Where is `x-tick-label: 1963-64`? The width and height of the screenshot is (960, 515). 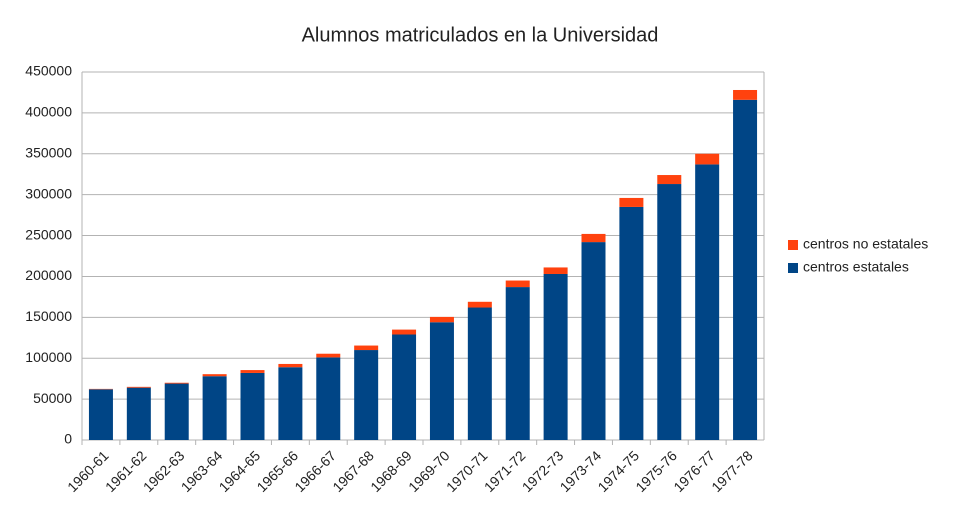 x-tick-label: 1963-64 is located at coordinates (202, 471).